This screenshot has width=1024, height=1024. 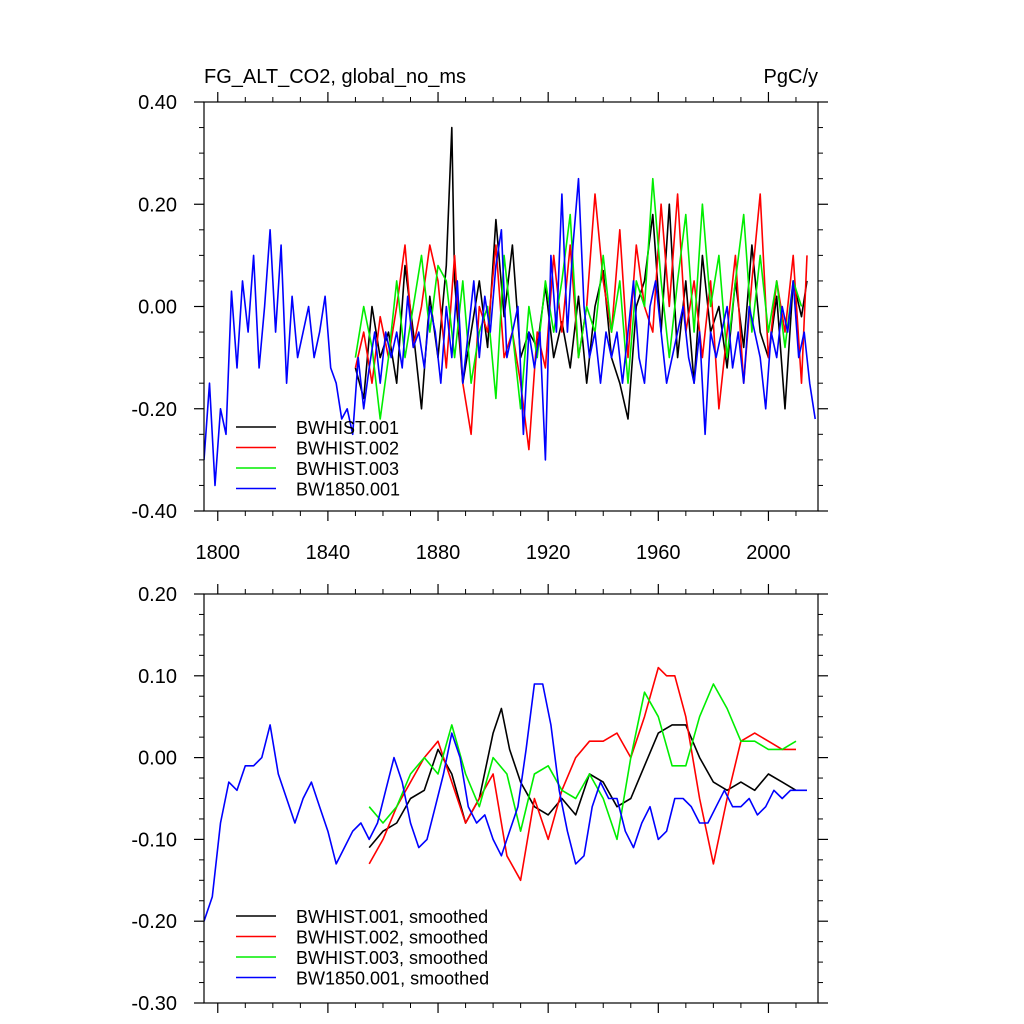 What do you see at coordinates (392, 917) in the screenshot?
I see `legend-label: BWHIST.001, smoothed` at bounding box center [392, 917].